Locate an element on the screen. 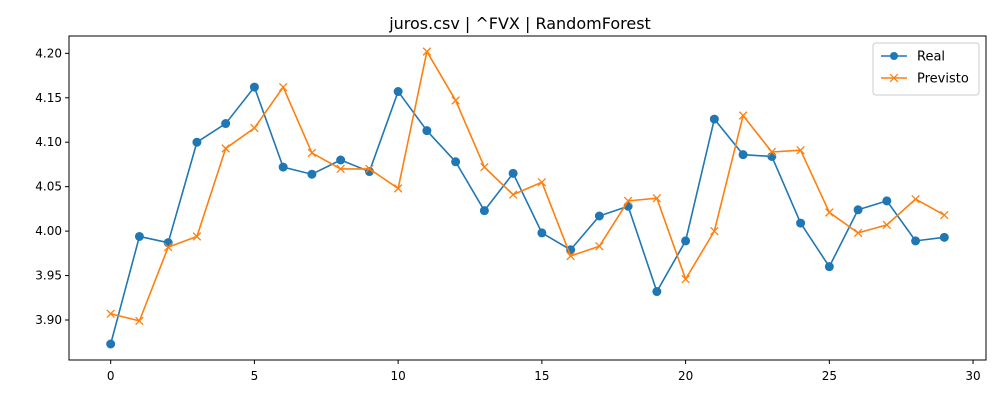 The width and height of the screenshot is (1000, 405). x-tick-label: 10 is located at coordinates (398, 376).